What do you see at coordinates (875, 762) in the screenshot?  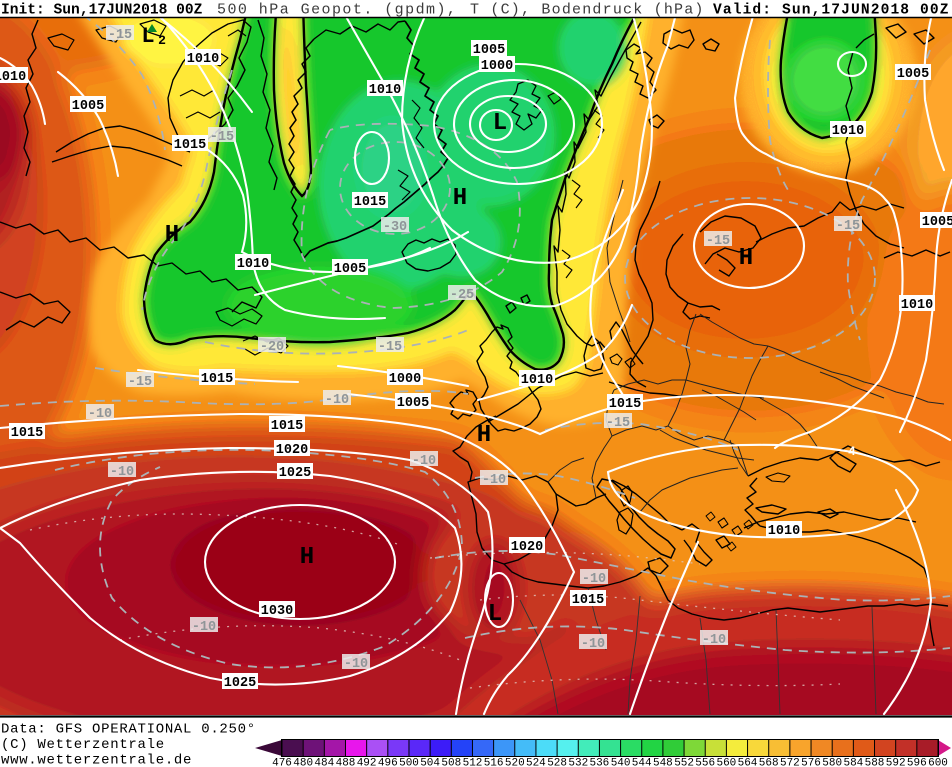 I see `svg-text: 588` at bounding box center [875, 762].